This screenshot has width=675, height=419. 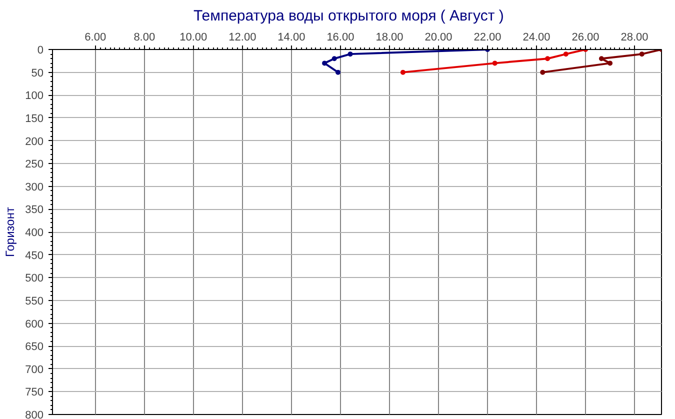 What do you see at coordinates (292, 38) in the screenshot?
I see `x-tick-label: 14.00` at bounding box center [292, 38].